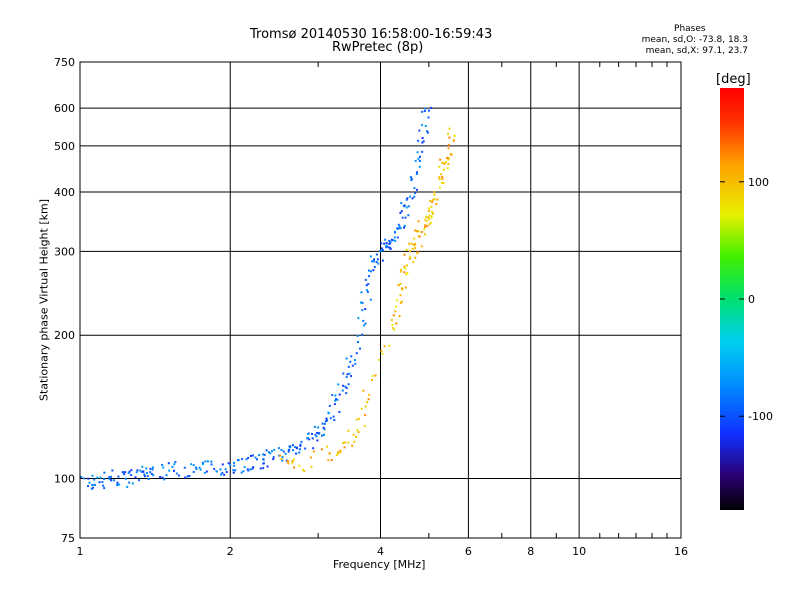 This screenshot has height=600, width=800. What do you see at coordinates (64, 108) in the screenshot?
I see `y-tick-label: 600` at bounding box center [64, 108].